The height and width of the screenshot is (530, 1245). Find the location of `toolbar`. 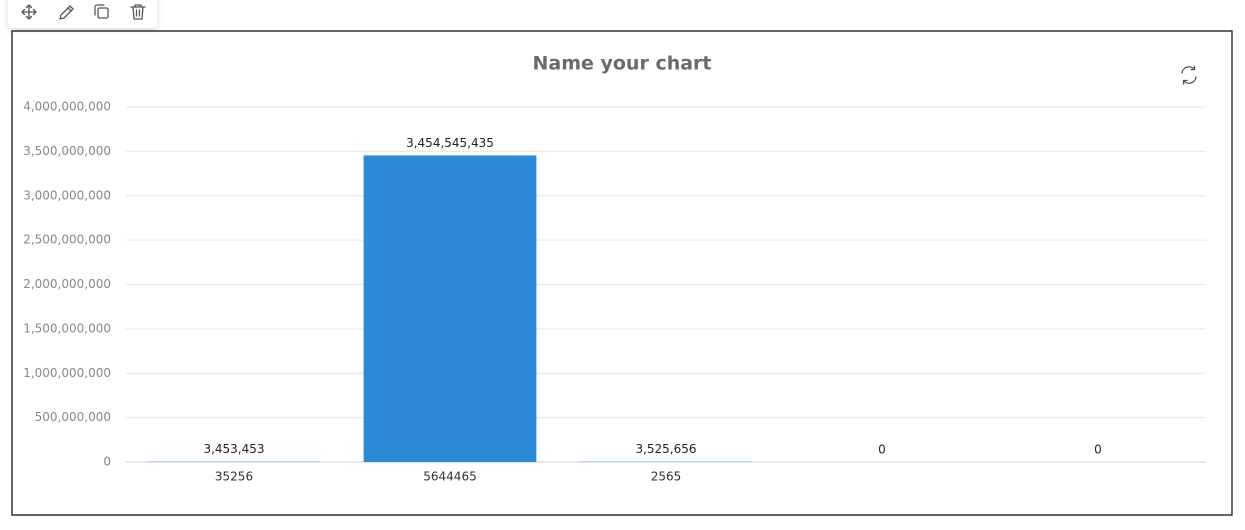

toolbar is located at coordinates (82, 14).